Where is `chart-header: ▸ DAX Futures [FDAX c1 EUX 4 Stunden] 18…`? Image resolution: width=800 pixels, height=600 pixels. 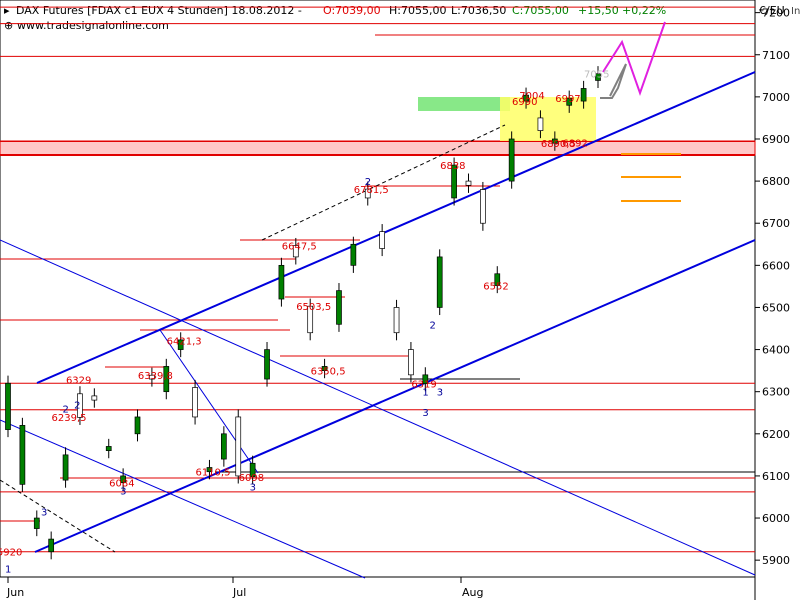 chart-header: ▸ DAX Futures [FDAX c1 EUX 4 Stunden] 18… is located at coordinates (335, 18).